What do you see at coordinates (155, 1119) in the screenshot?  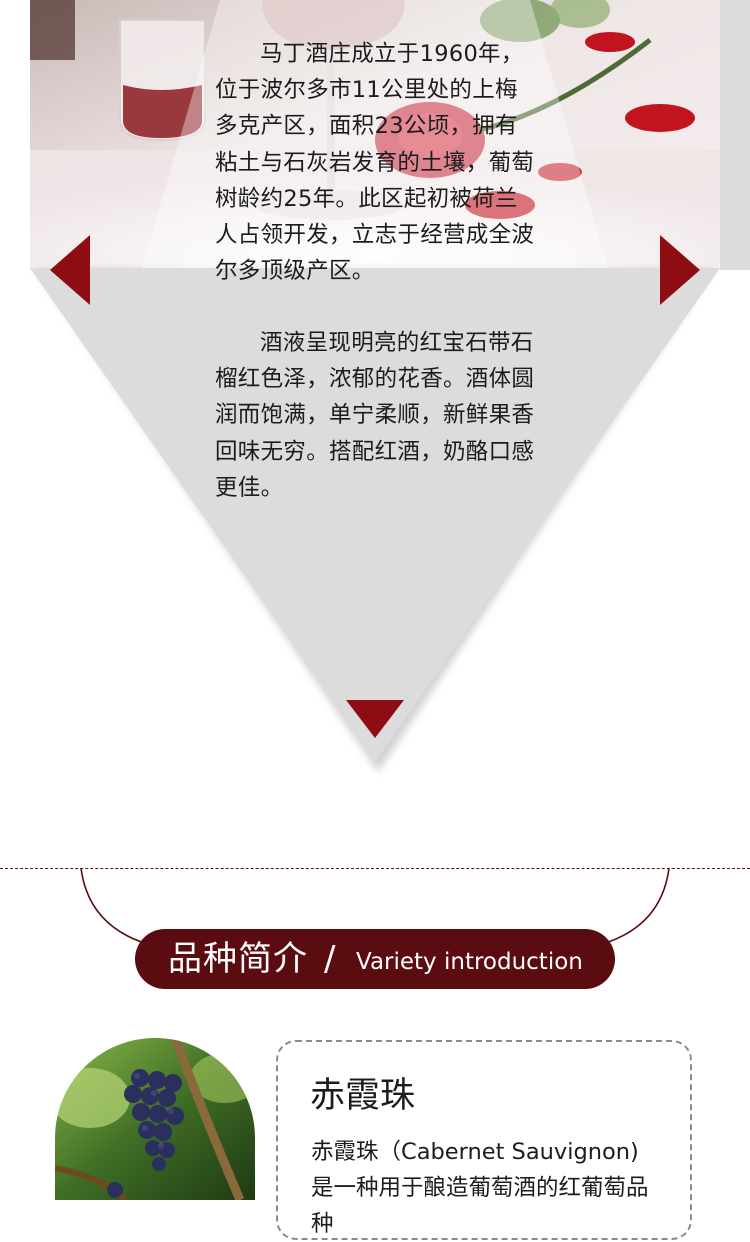 I see `grape-photo` at bounding box center [155, 1119].